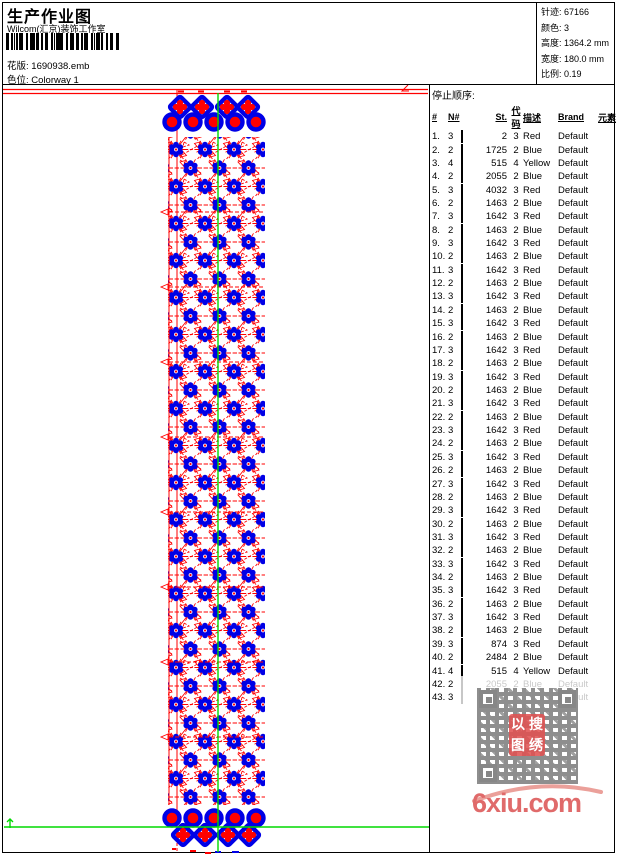 Image resolution: width=620 pixels, height=861 pixels. Describe the element at coordinates (524, 457) in the screenshot. I see `stop-sequence-row: 25. 3 1642 3 Red Default` at that location.